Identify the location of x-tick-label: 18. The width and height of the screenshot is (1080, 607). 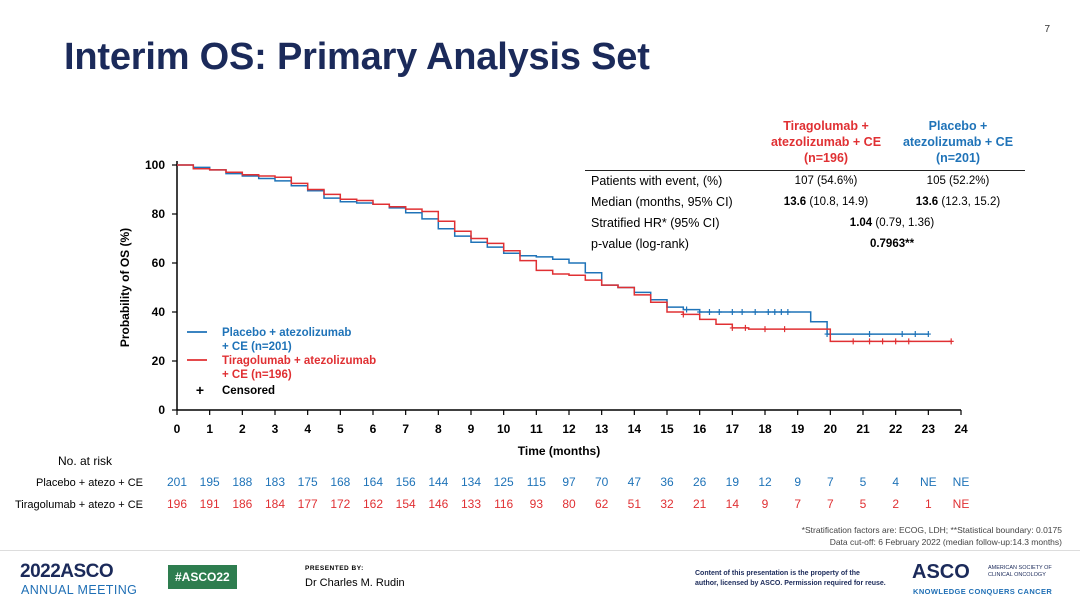
(765, 429).